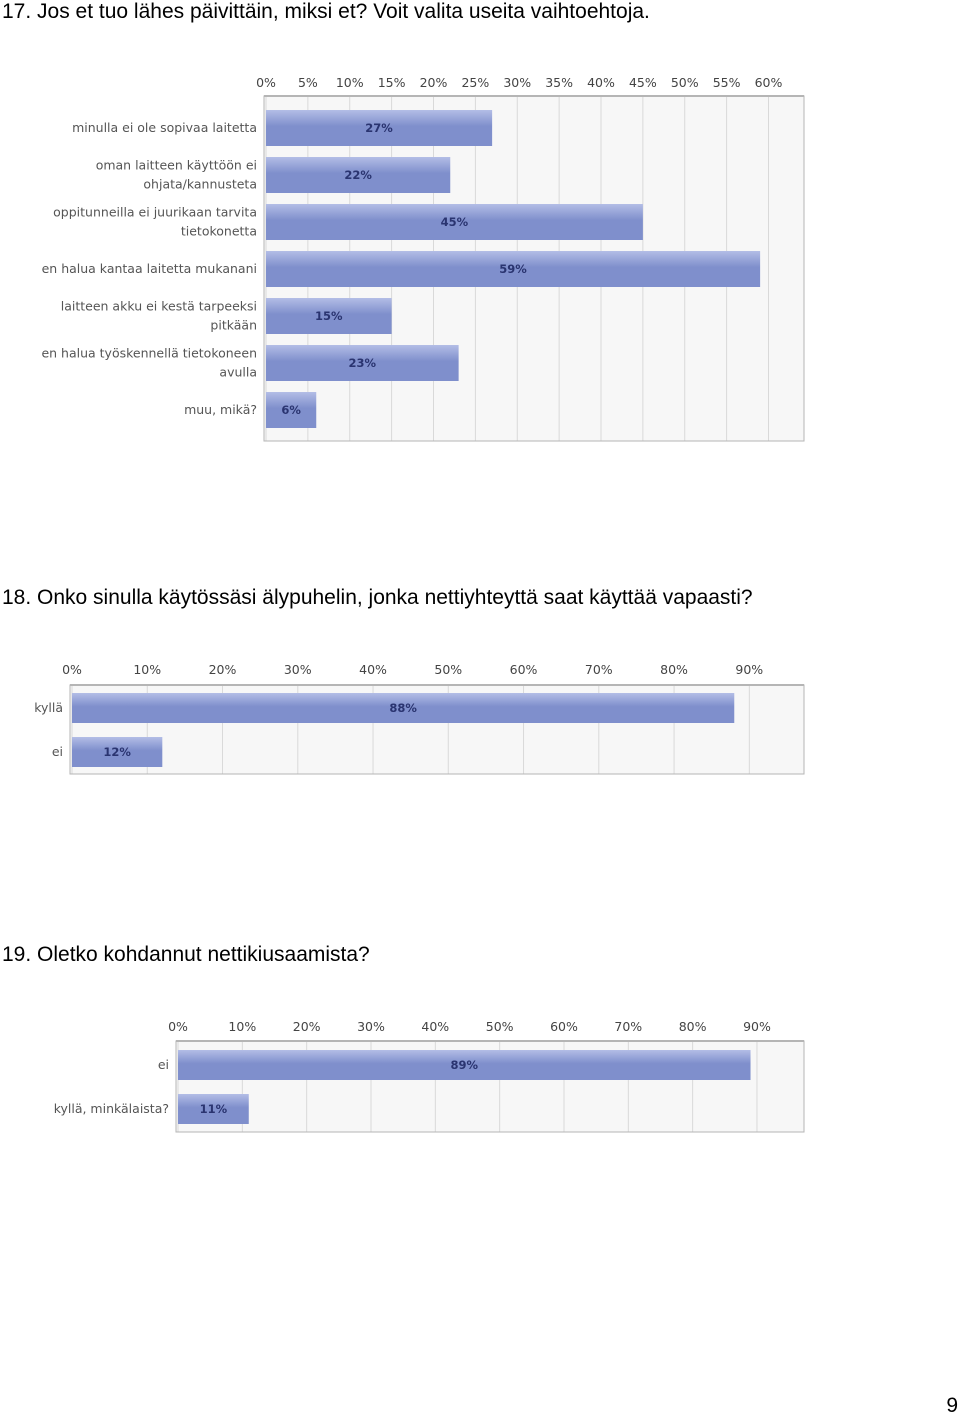 The image size is (960, 1418). Describe the element at coordinates (238, 372) in the screenshot. I see `category-label: avulla` at that location.